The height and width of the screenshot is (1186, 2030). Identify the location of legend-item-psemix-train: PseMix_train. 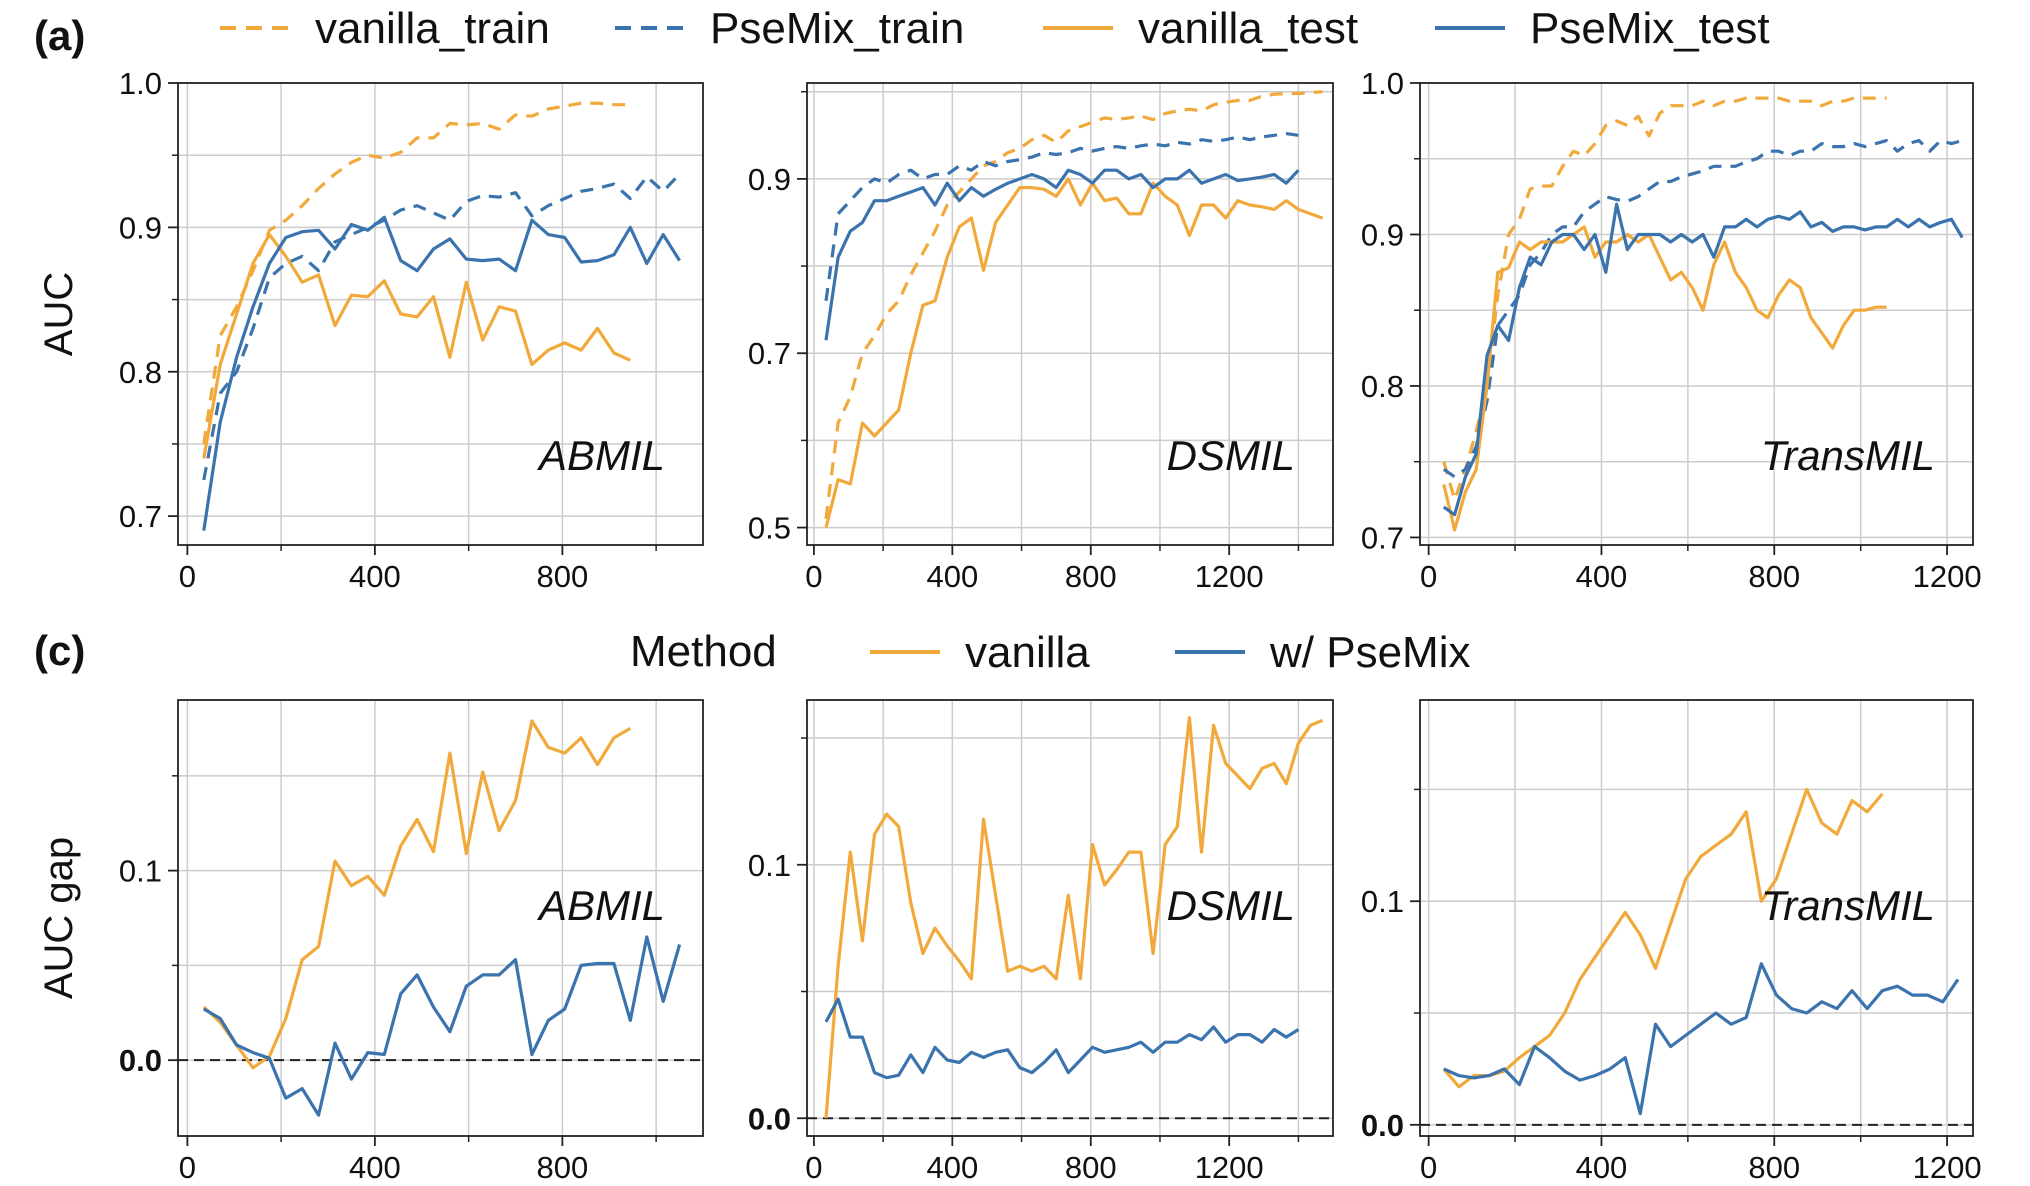
(789, 28).